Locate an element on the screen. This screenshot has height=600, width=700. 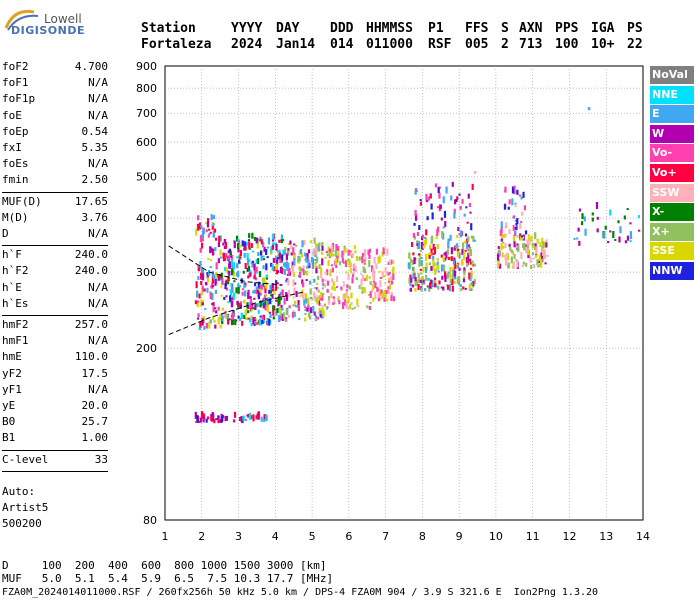
parameter-value: N/A is located at coordinates (98, 389).